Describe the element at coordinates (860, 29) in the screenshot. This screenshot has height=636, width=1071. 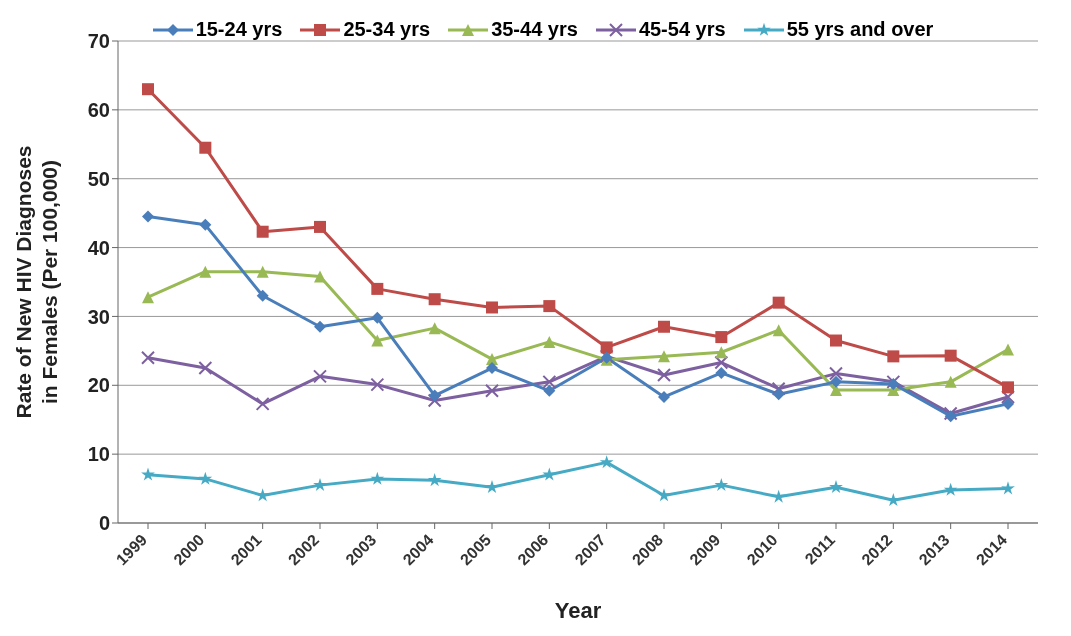
I see `legend-label: 55 yrs and over` at that location.